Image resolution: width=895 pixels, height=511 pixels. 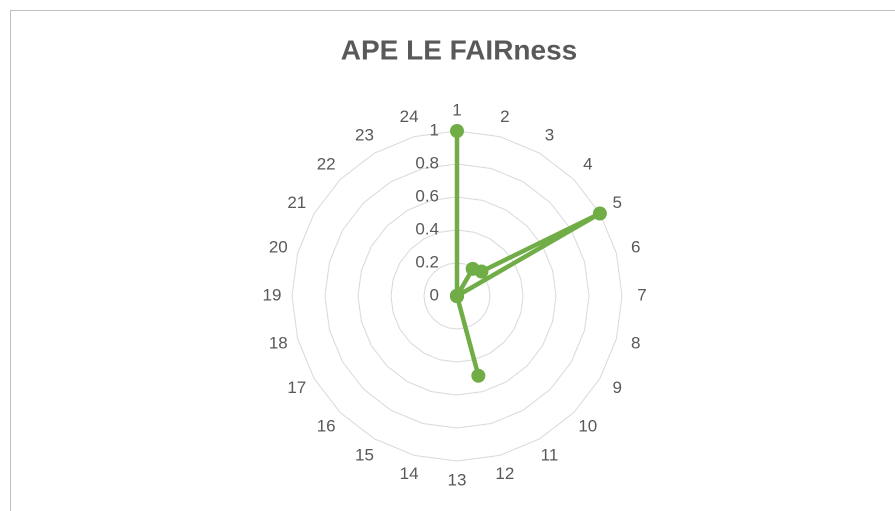 I want to click on y-tick-label: 0.6, so click(x=427, y=195).